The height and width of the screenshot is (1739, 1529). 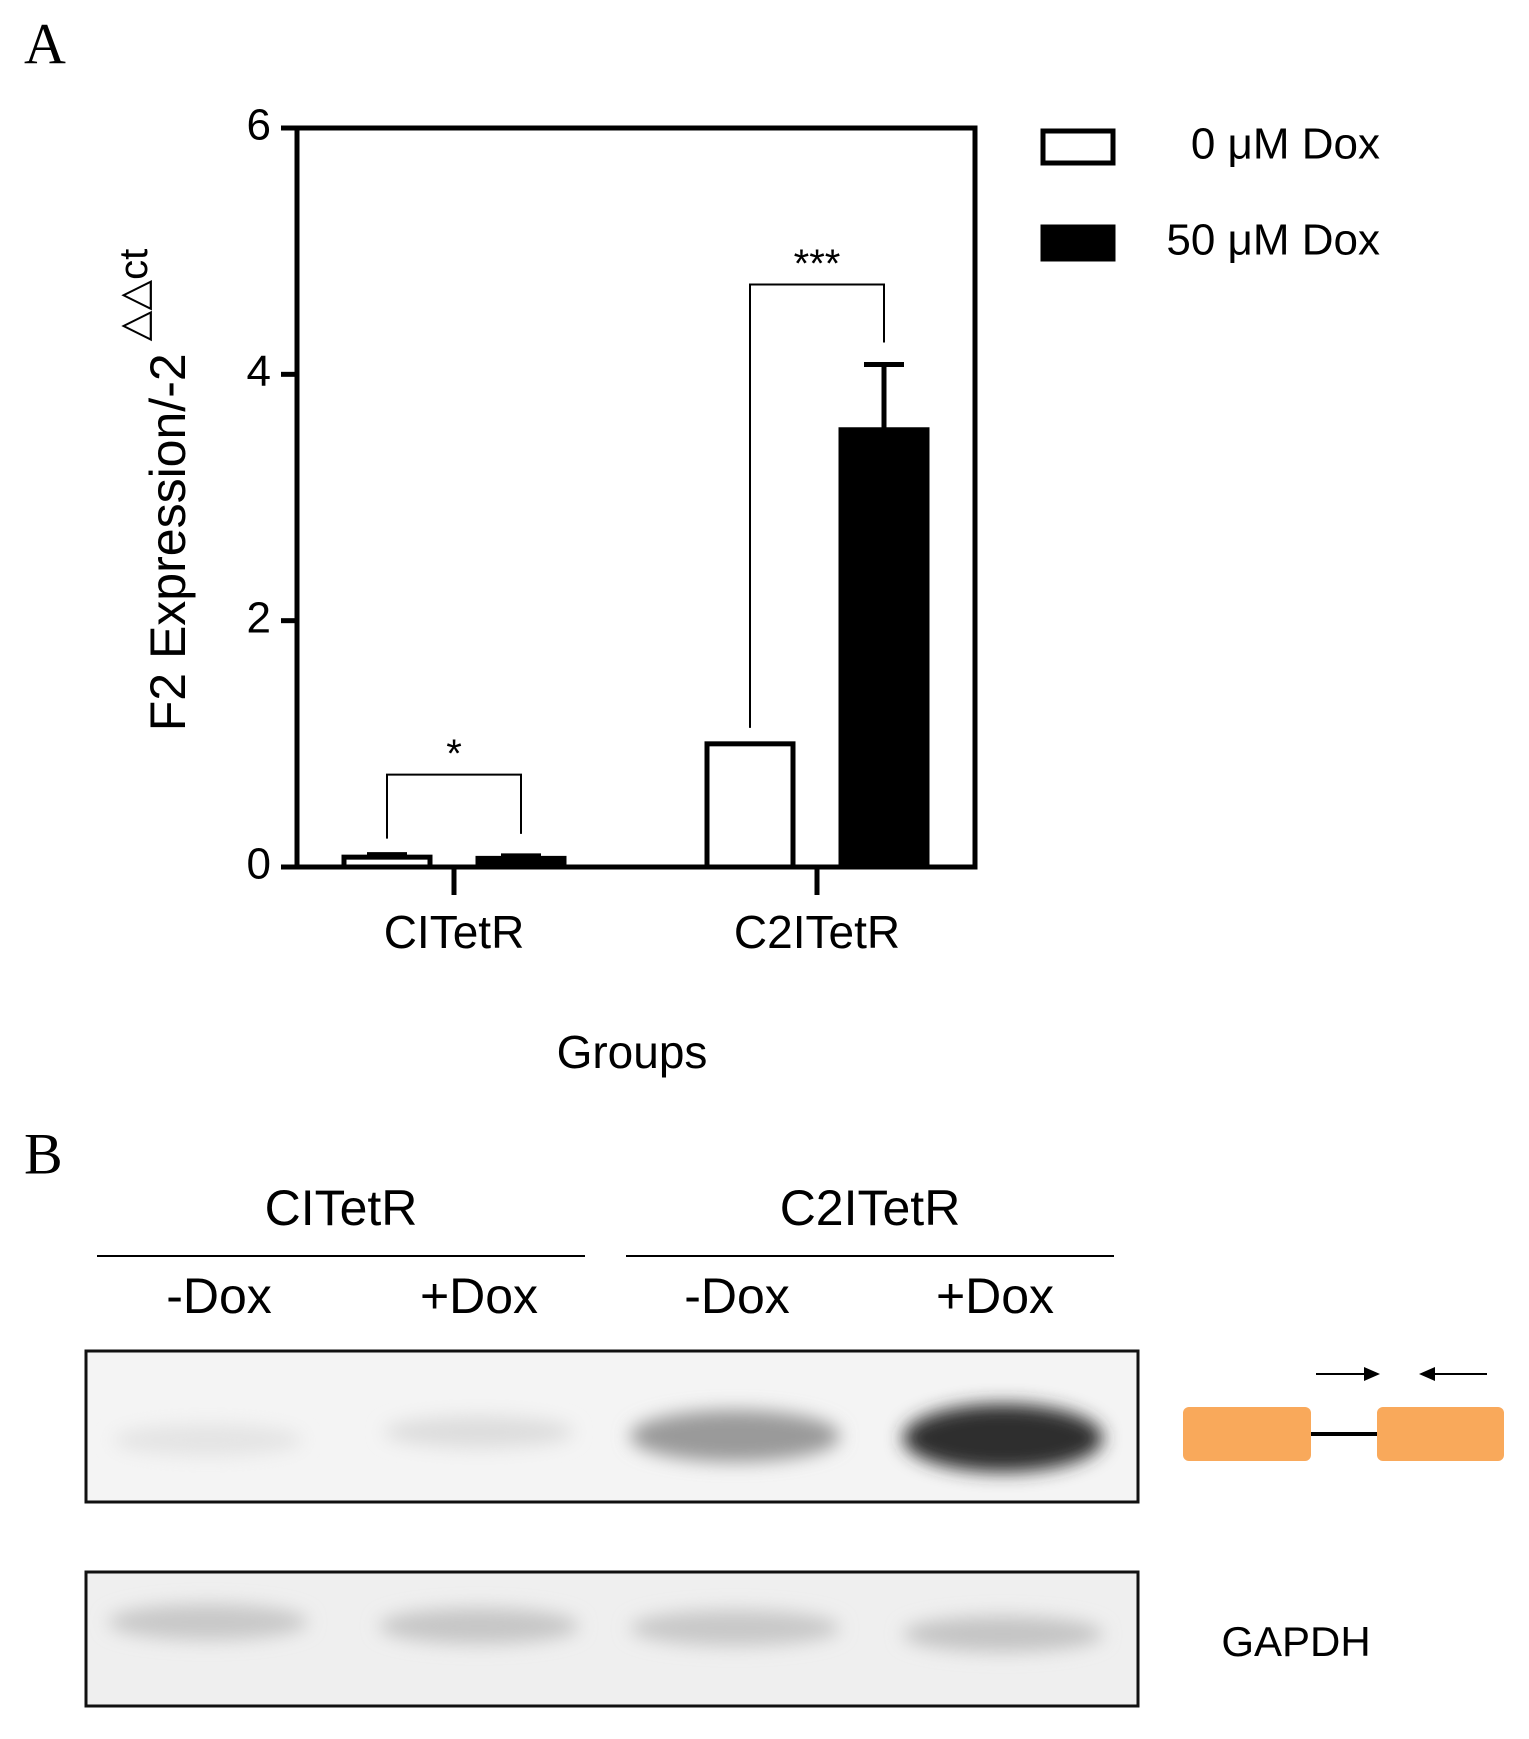 I want to click on panel-label: B, so click(x=43, y=1153).